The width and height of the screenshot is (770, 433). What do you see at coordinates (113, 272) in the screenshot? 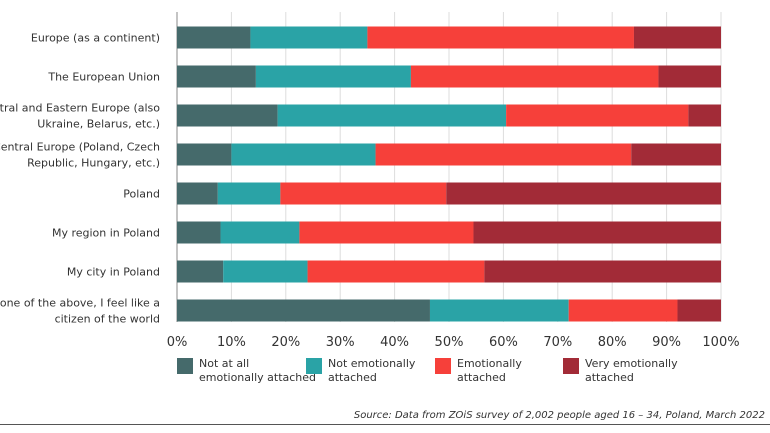
I see `category-label: My city in Poland` at bounding box center [113, 272].